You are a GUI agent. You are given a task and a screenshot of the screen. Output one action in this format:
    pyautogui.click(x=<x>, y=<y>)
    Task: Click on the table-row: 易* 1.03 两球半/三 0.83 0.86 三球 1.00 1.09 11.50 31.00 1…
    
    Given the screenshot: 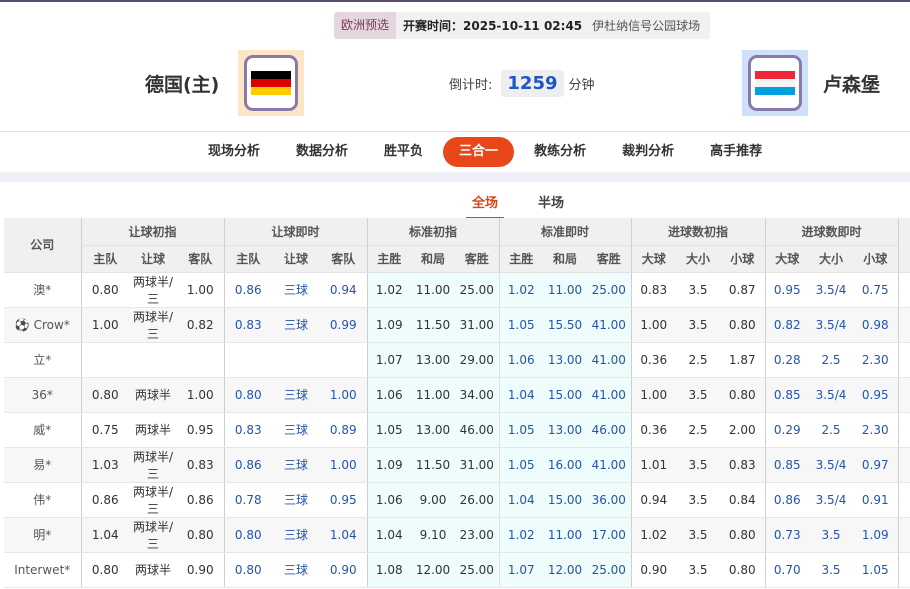 What is the action you would take?
    pyautogui.click(x=457, y=465)
    